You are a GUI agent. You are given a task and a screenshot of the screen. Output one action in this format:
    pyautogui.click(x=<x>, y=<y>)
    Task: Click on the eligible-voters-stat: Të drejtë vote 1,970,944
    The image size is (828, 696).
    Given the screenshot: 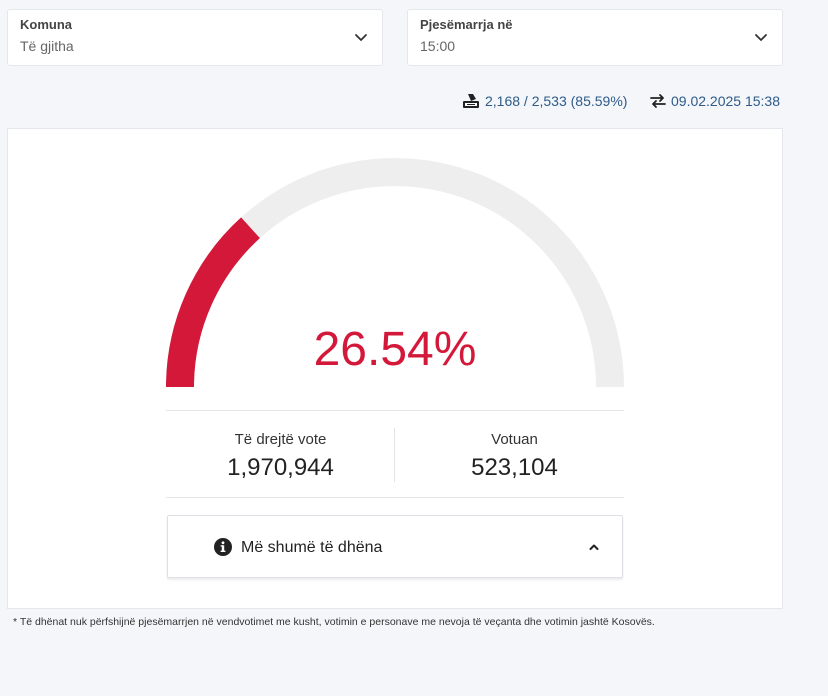 What is the action you would take?
    pyautogui.click(x=280, y=457)
    